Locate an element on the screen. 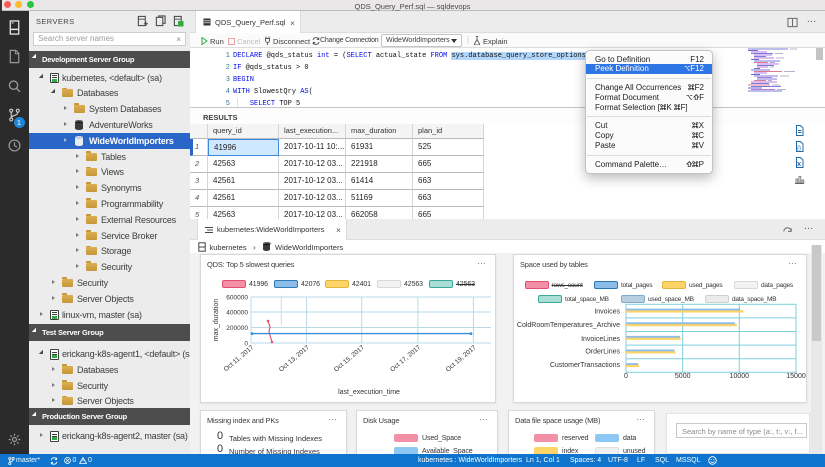 The height and width of the screenshot is (467, 825). svg-text: Oct 17, 2017 is located at coordinates (405, 359).